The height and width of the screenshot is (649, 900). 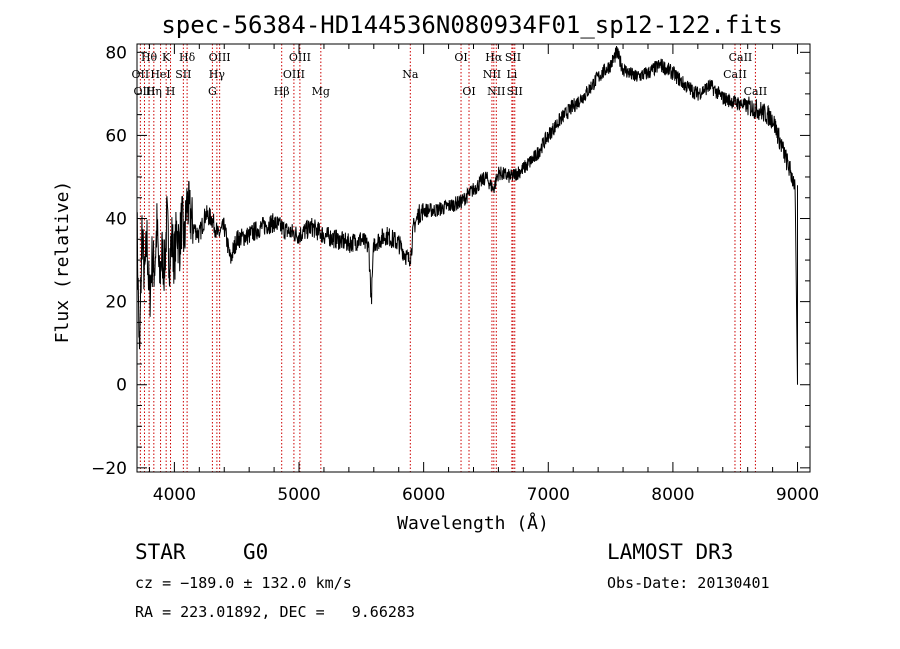 What do you see at coordinates (116, 220) in the screenshot?
I see `y-tick-label: 40` at bounding box center [116, 220].